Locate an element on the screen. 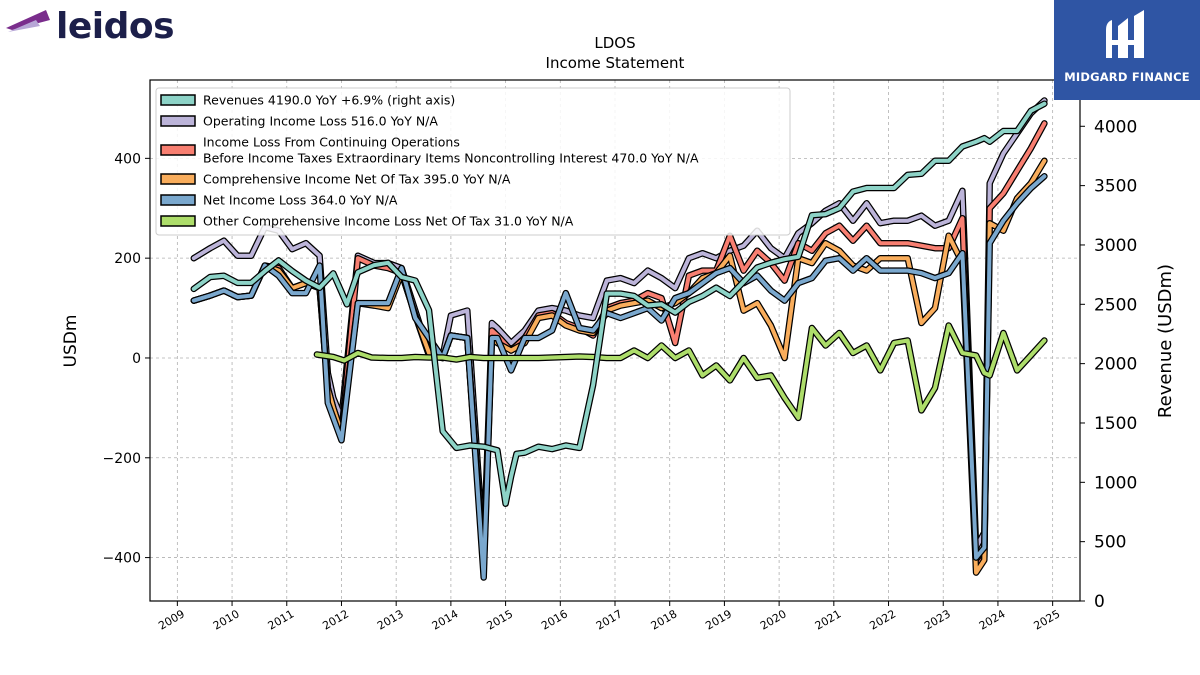 The image size is (1200, 675). y2-axis-label: Revenue (USDm) is located at coordinates (1165, 341).